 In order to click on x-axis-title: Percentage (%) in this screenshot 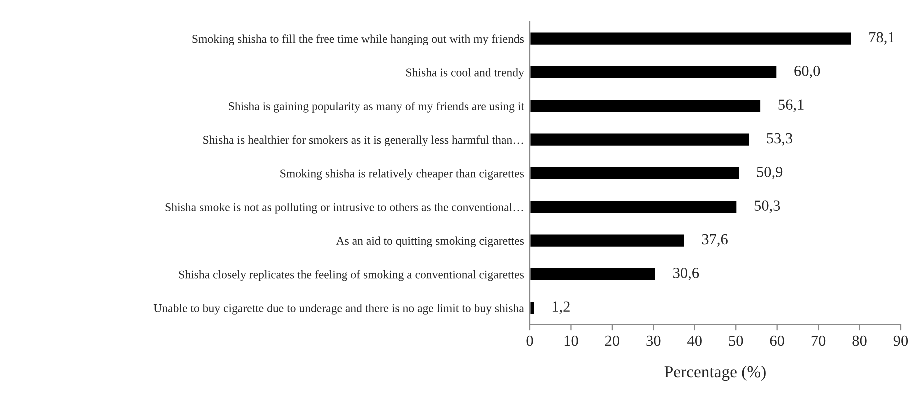, I will do `click(715, 374)`.